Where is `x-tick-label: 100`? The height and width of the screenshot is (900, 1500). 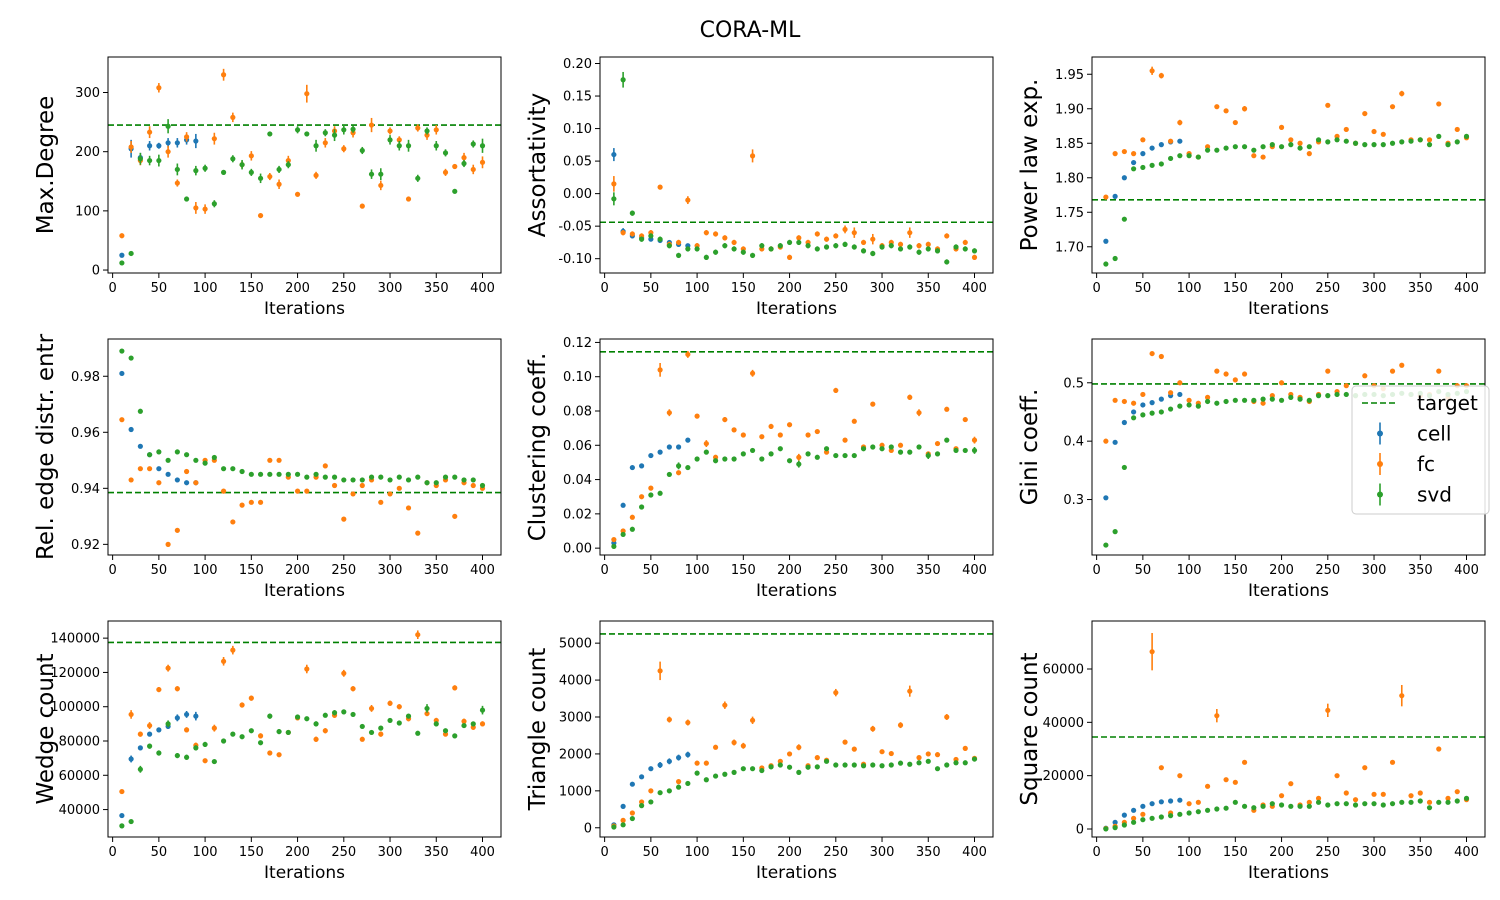
x-tick-label: 100 is located at coordinates (697, 852).